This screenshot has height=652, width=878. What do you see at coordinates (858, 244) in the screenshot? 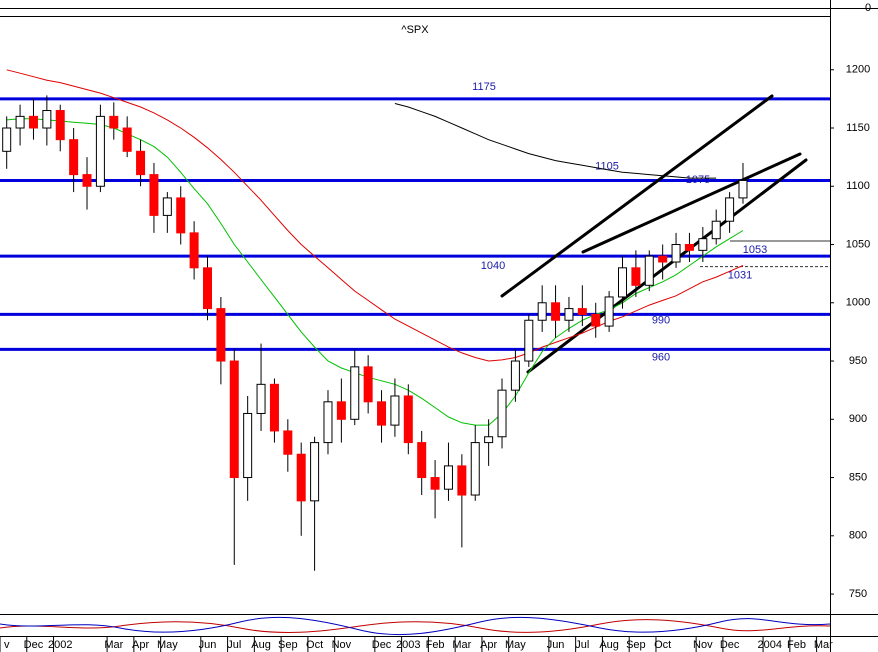
I see `y-tick-label: 1050` at bounding box center [858, 244].